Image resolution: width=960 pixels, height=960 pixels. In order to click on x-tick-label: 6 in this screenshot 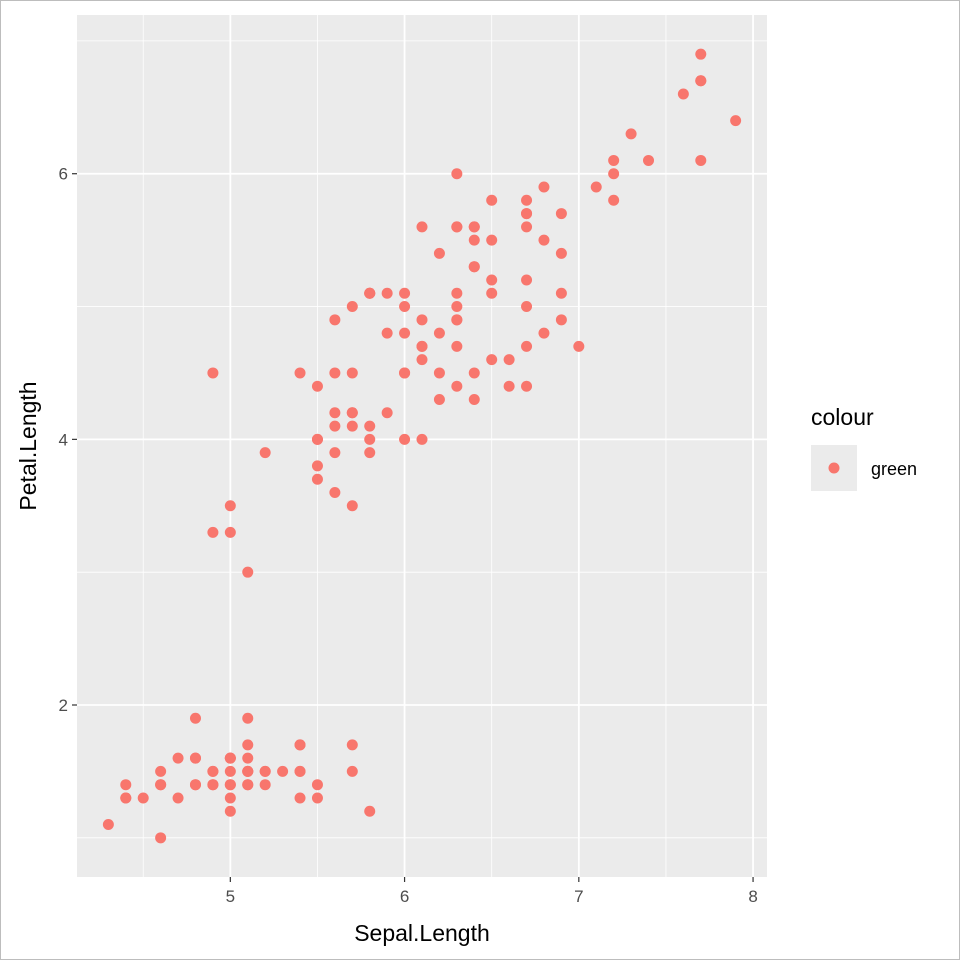, I will do `click(404, 896)`.